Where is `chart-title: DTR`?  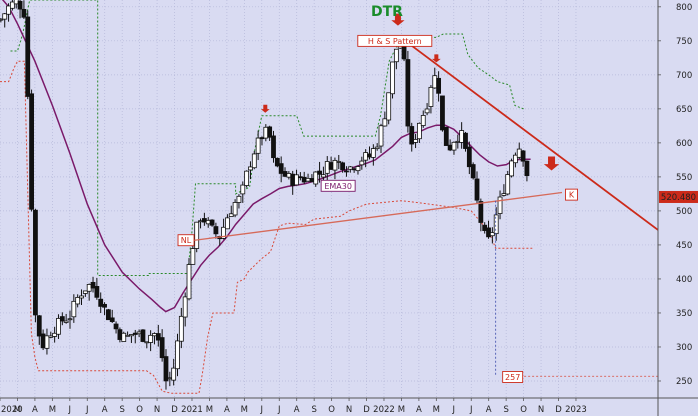
chart-title: DTR is located at coordinates (387, 12).